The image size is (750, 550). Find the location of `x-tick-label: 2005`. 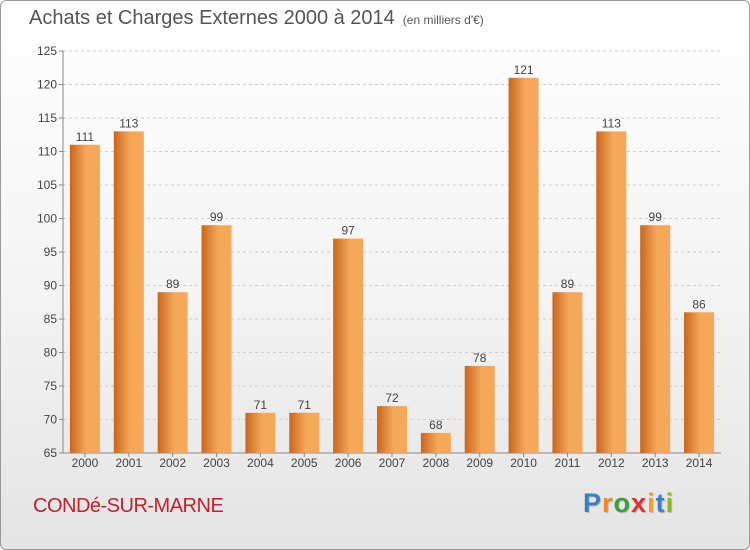

x-tick-label: 2005 is located at coordinates (304, 463).